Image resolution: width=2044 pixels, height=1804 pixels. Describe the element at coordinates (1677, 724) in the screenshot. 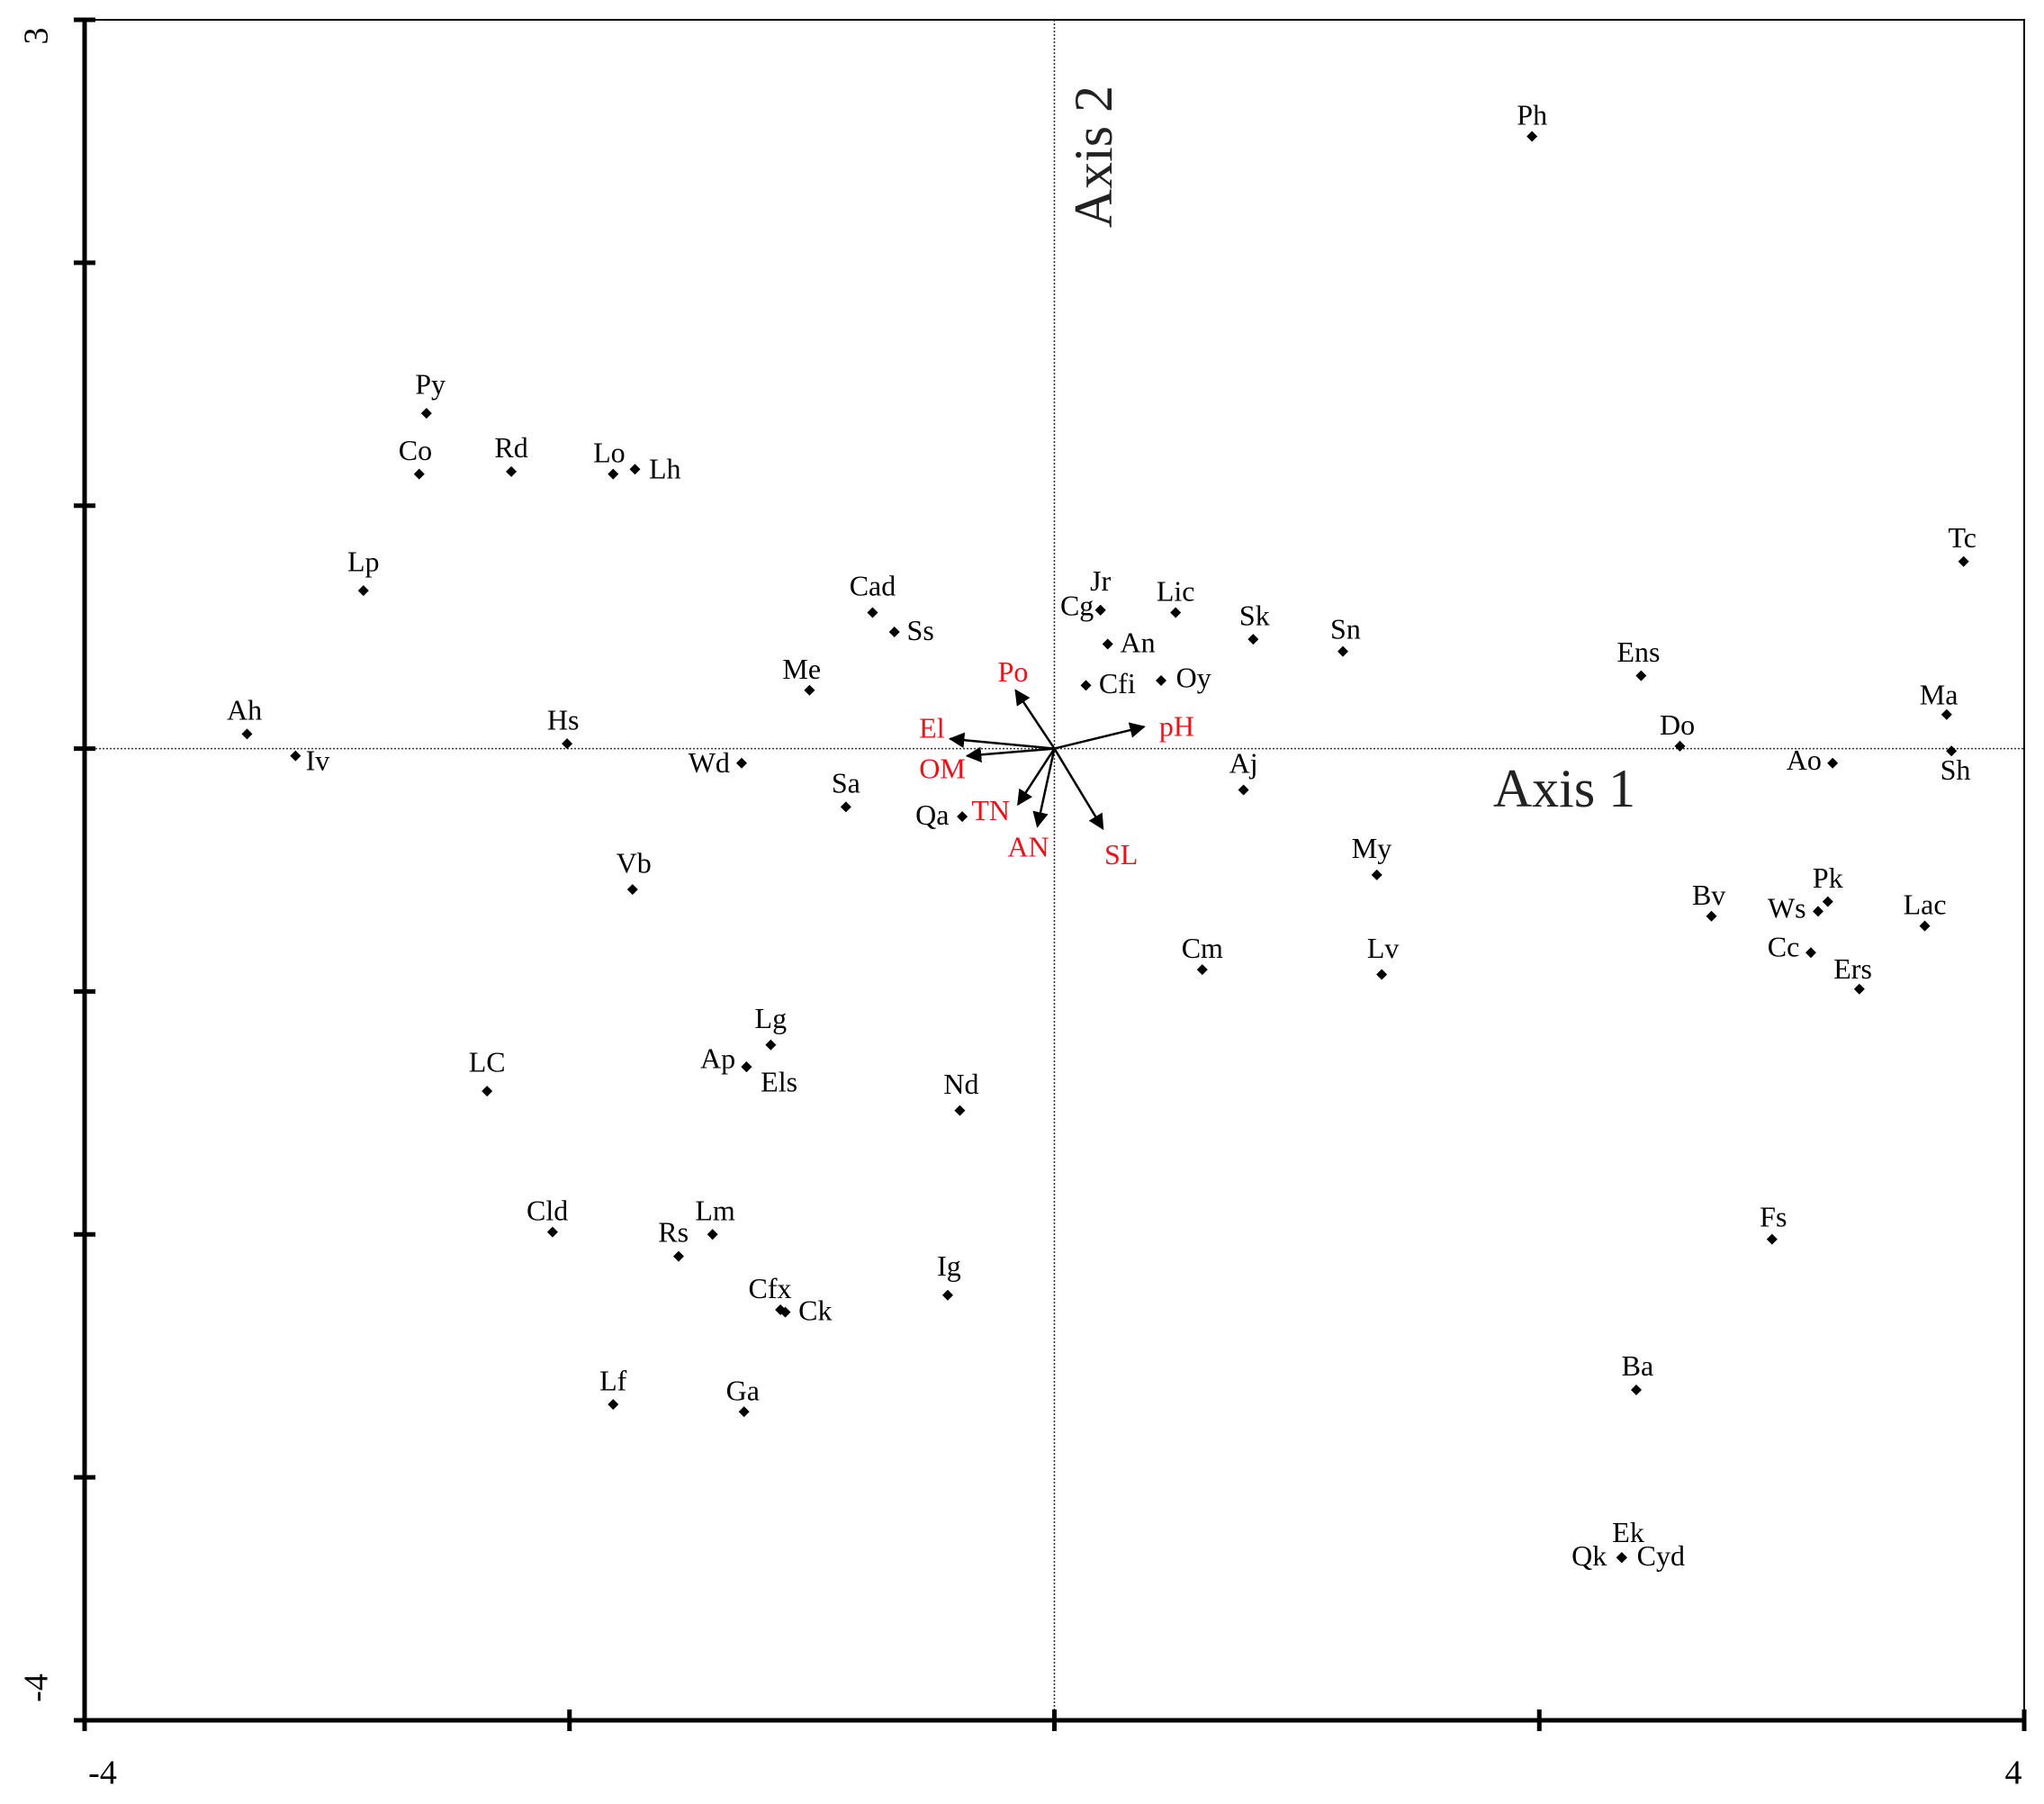

I see `species-label: Do` at that location.